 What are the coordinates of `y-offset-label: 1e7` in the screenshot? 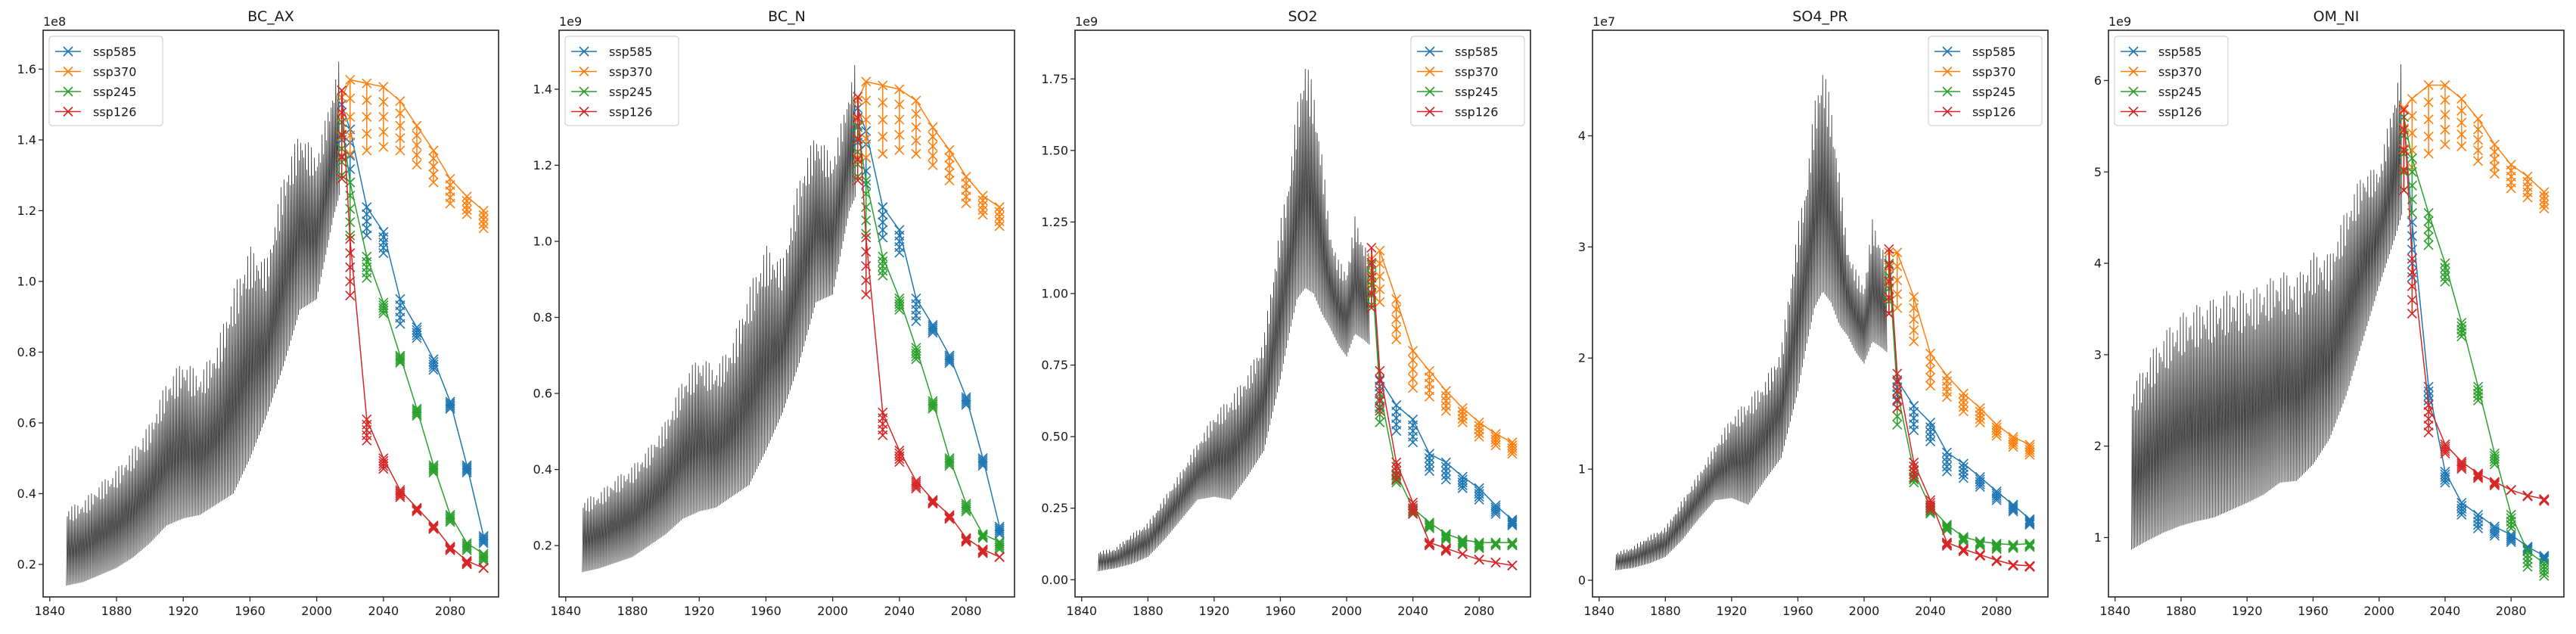 It's located at (1604, 21).